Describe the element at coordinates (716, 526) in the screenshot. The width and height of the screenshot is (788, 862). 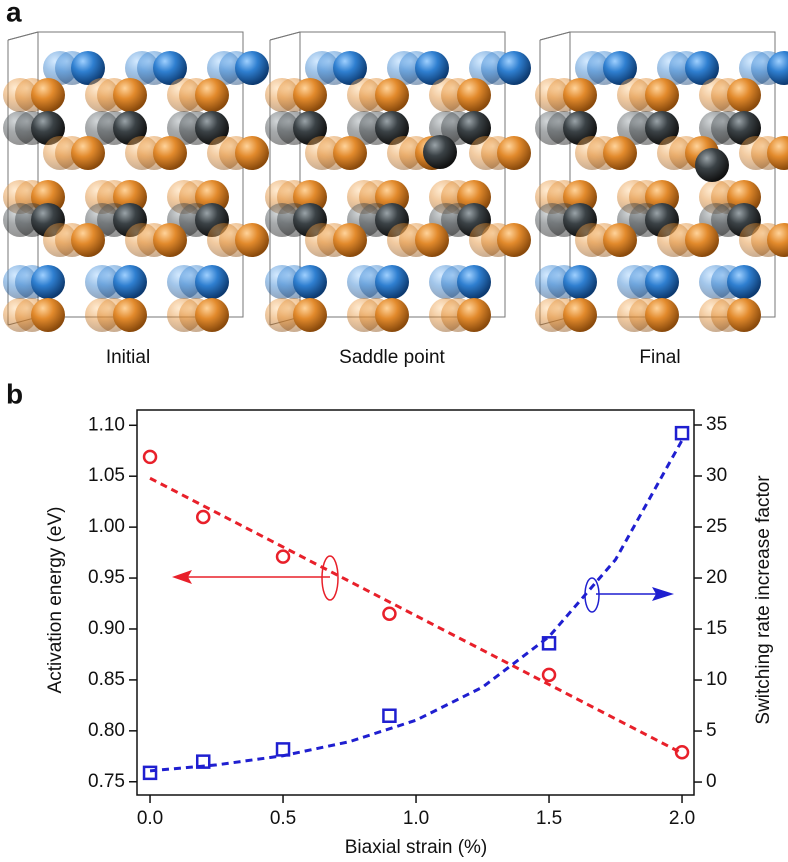
I see `y2-tick-label: 25` at that location.